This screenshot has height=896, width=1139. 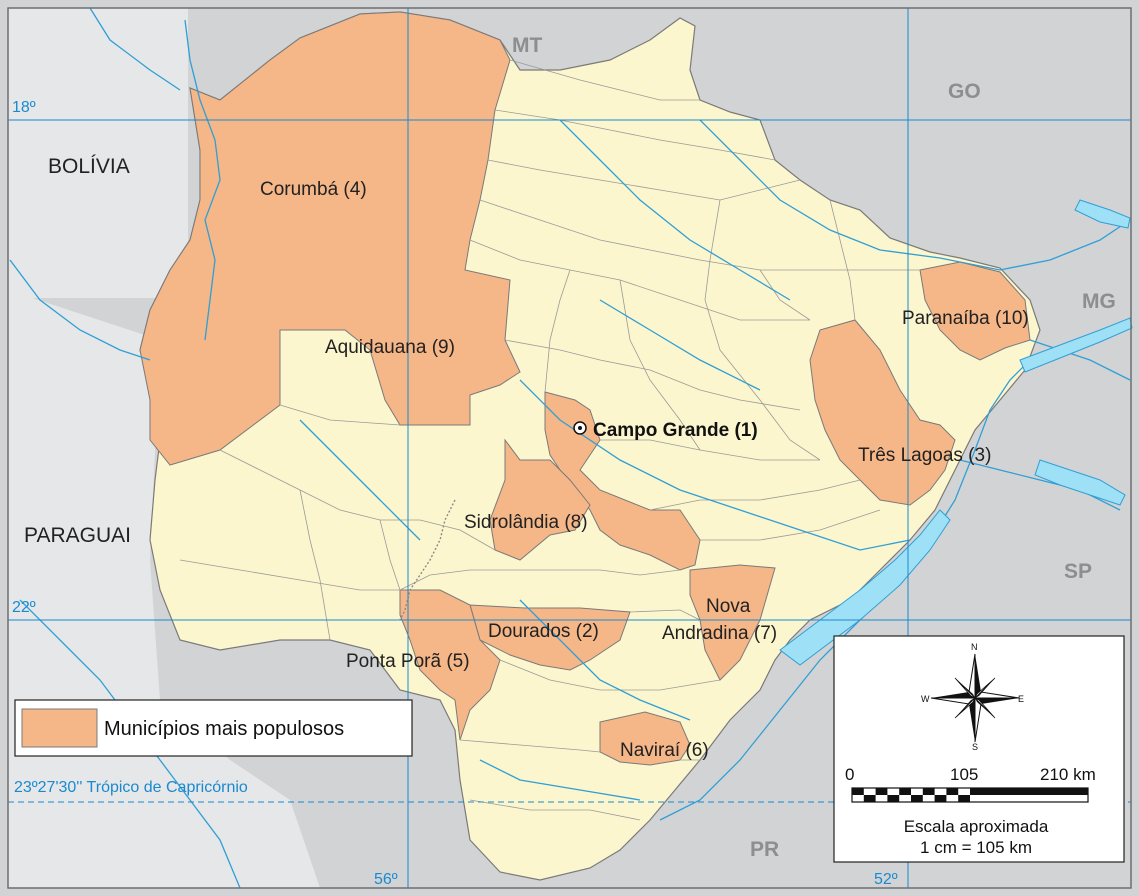 I want to click on legend: Municípios mais populosos, so click(x=213, y=728).